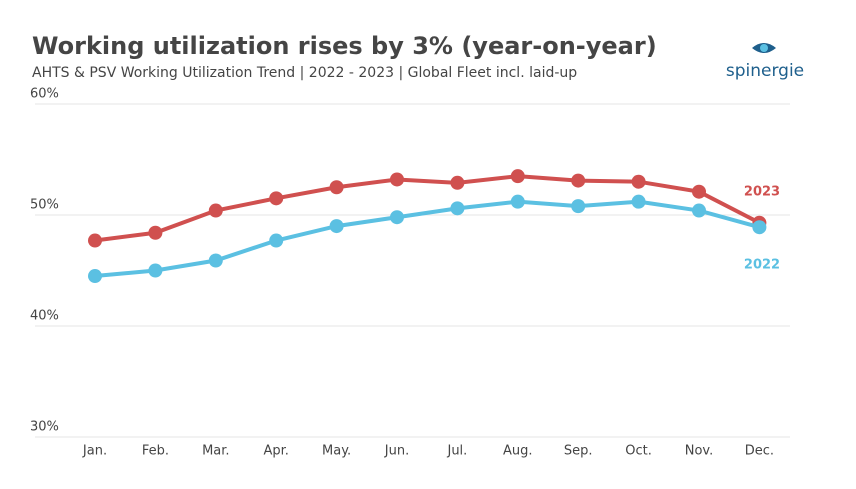 This screenshot has height=489, width=856. Describe the element at coordinates (155, 451) in the screenshot. I see `x-tick-label: Feb.` at that location.